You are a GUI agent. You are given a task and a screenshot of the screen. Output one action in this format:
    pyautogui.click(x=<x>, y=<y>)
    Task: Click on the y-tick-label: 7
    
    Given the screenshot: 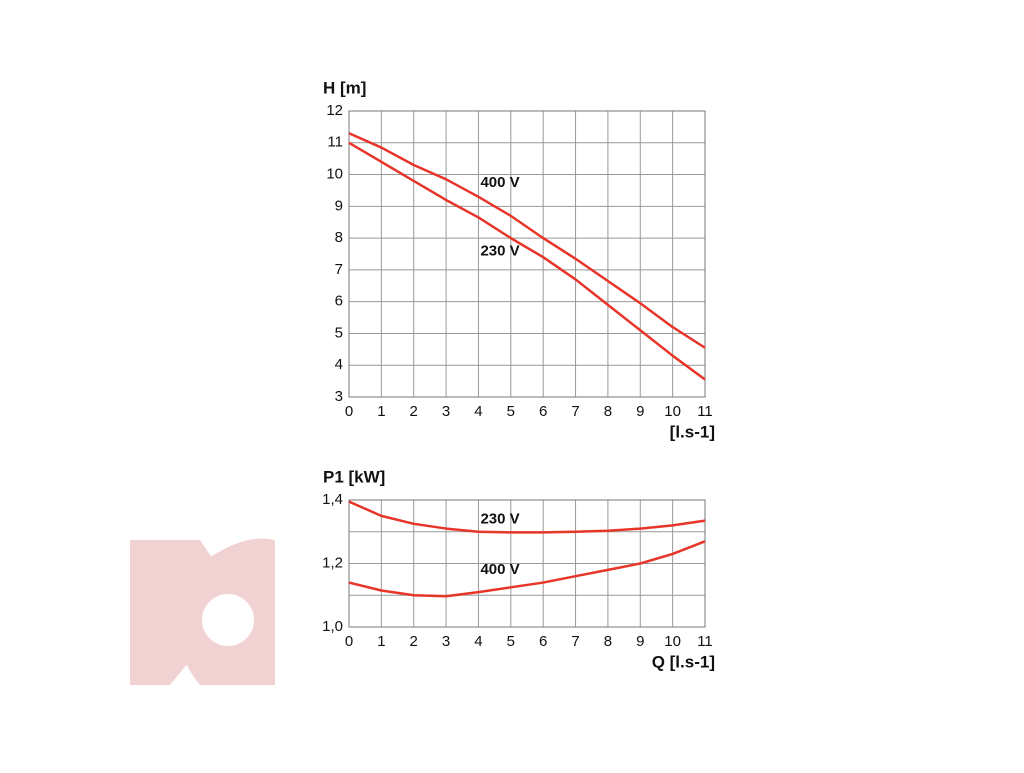 What is the action you would take?
    pyautogui.click(x=339, y=269)
    